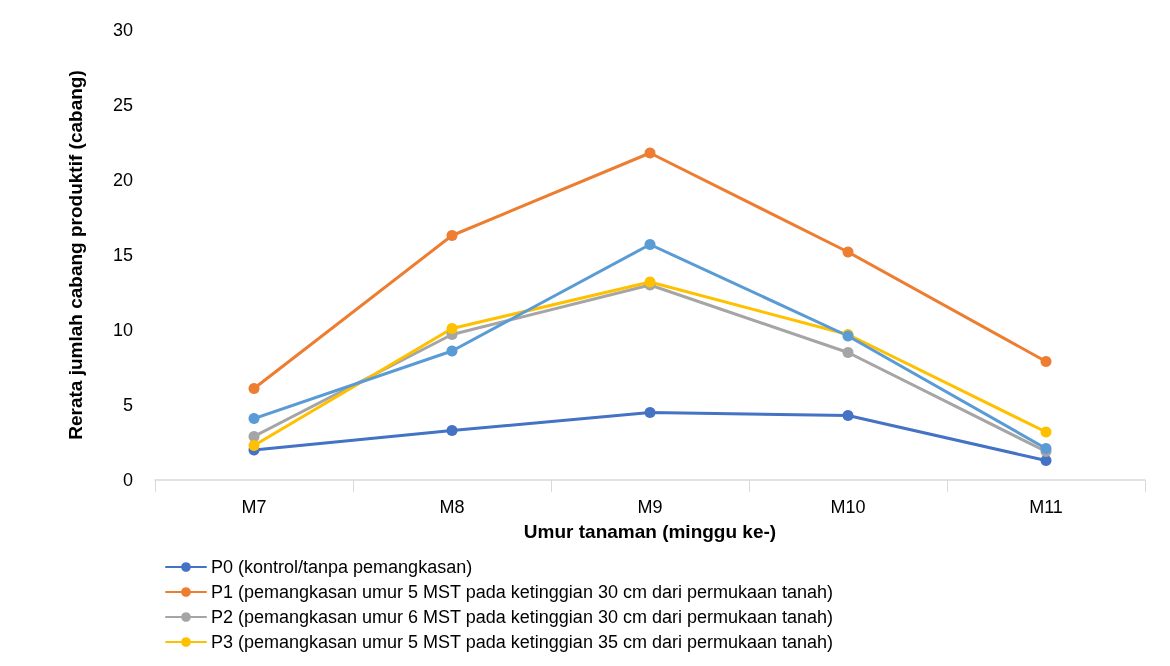  What do you see at coordinates (127, 480) in the screenshot?
I see `y-tick-label: 0` at bounding box center [127, 480].